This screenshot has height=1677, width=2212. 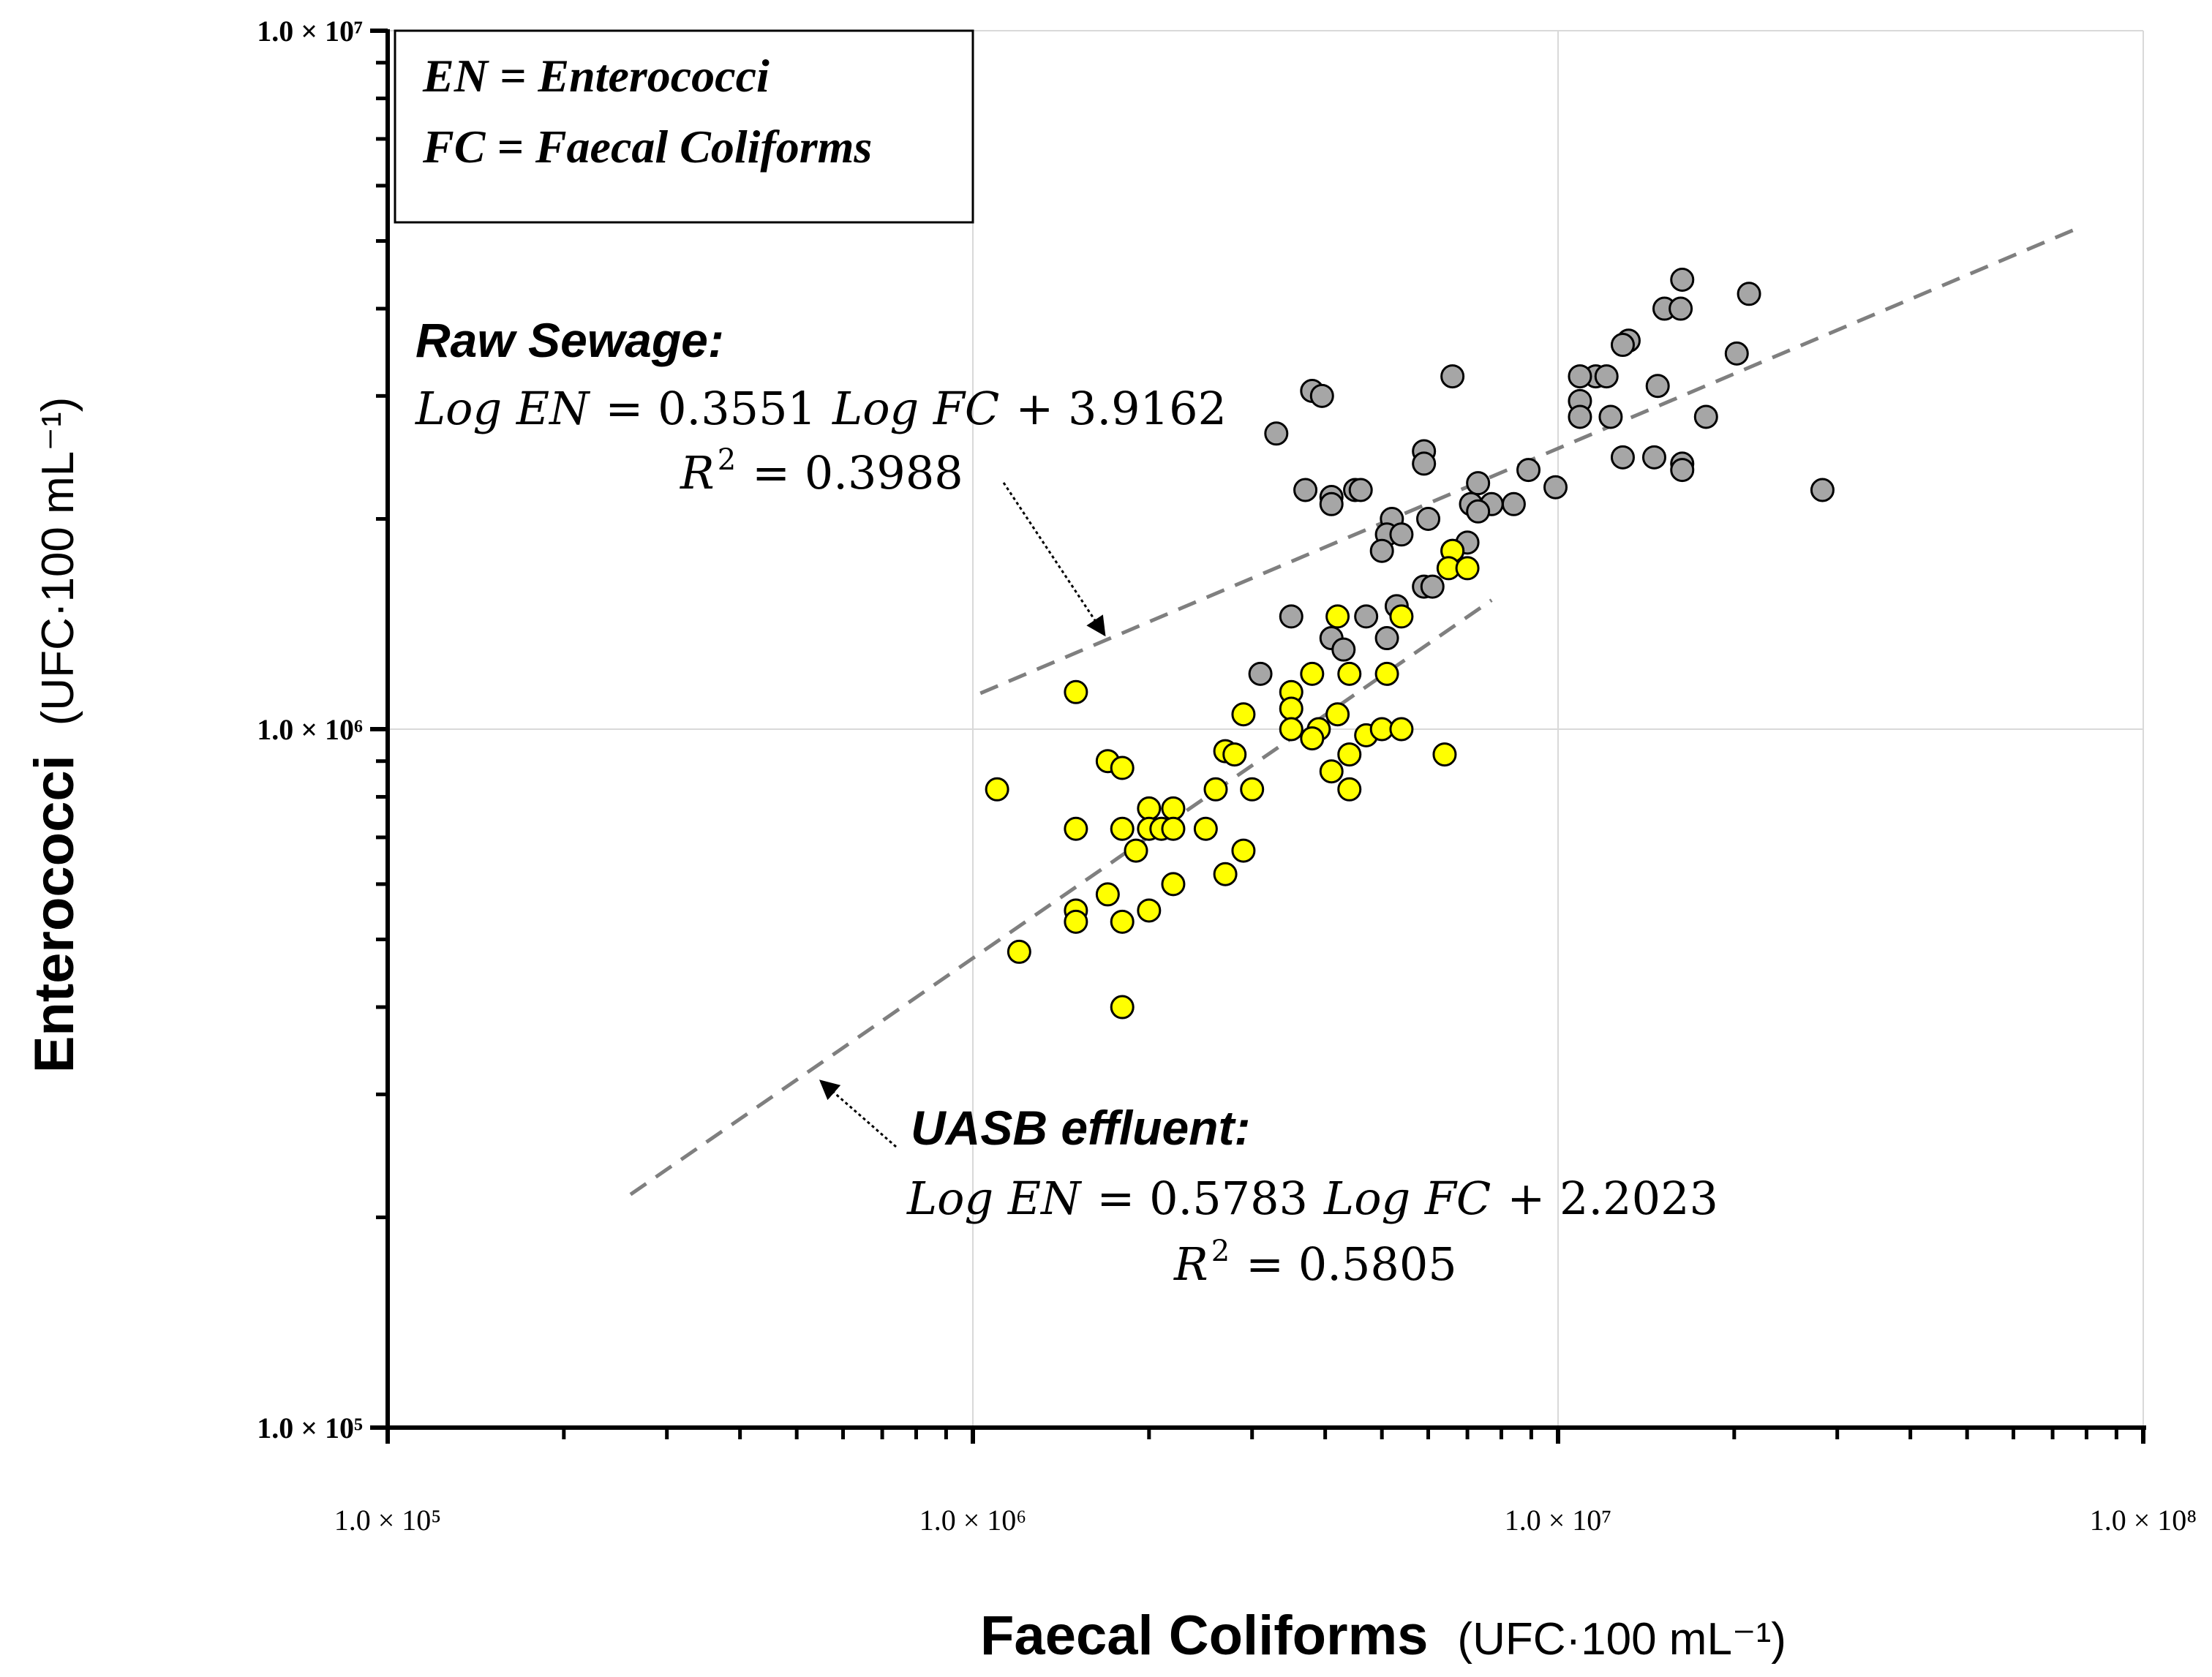 I want to click on annotation-uasb-arrow, so click(x=858, y=1113).